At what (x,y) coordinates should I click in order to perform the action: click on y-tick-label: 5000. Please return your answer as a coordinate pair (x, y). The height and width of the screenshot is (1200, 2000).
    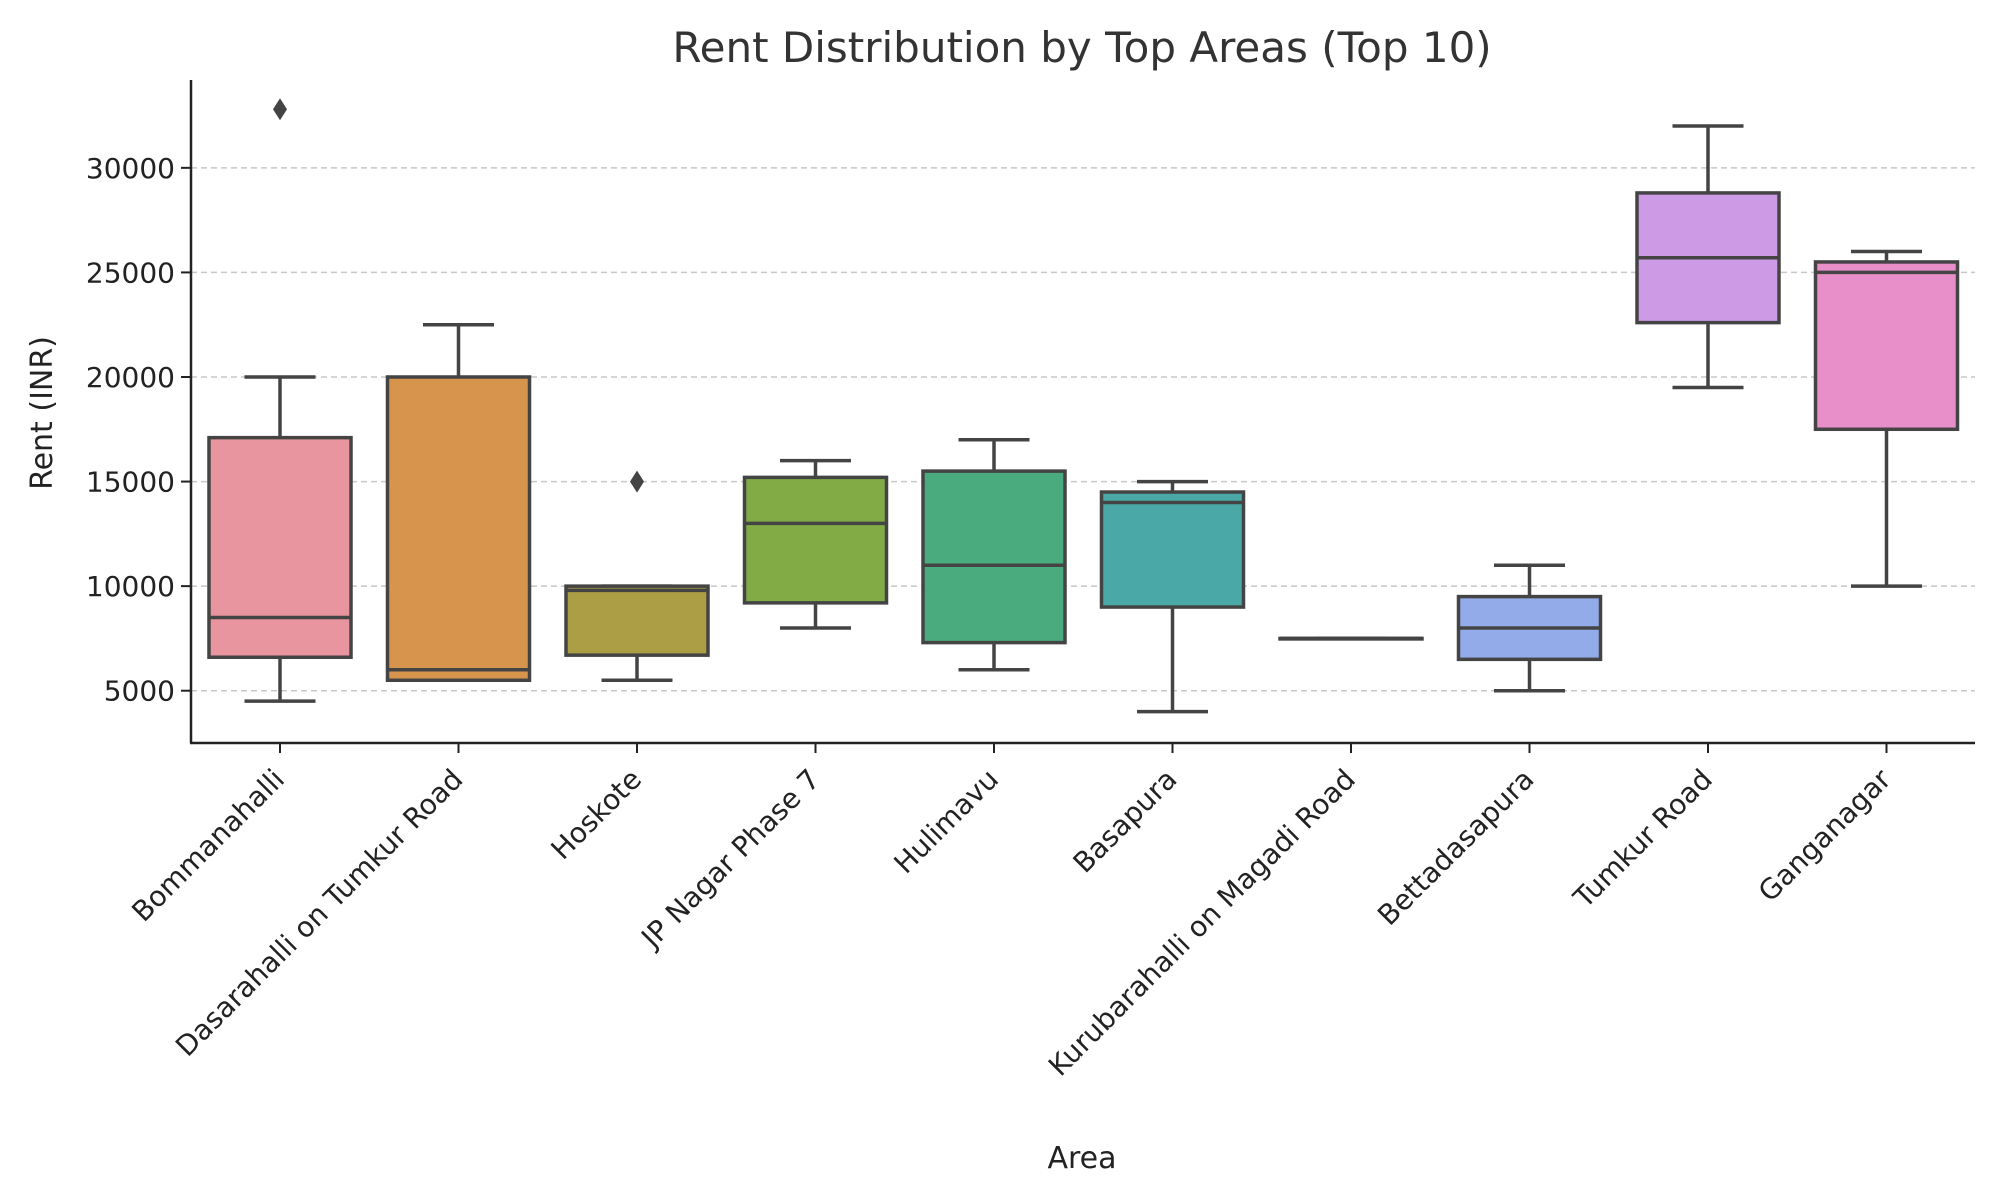
    Looking at the image, I should click on (139, 691).